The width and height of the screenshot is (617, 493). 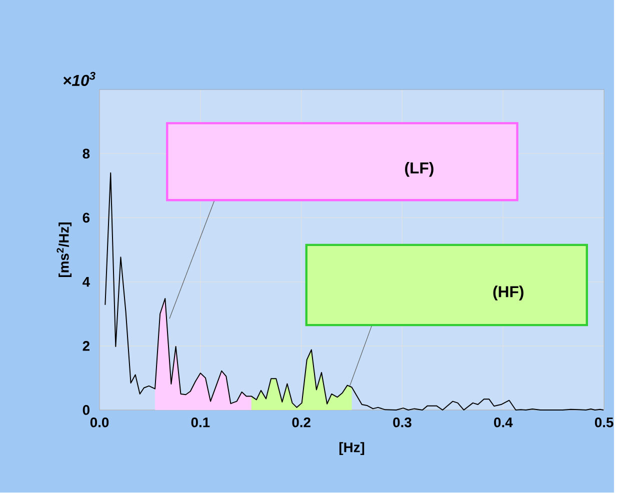 What do you see at coordinates (508, 293) in the screenshot?
I see `annotation: (HF)` at bounding box center [508, 293].